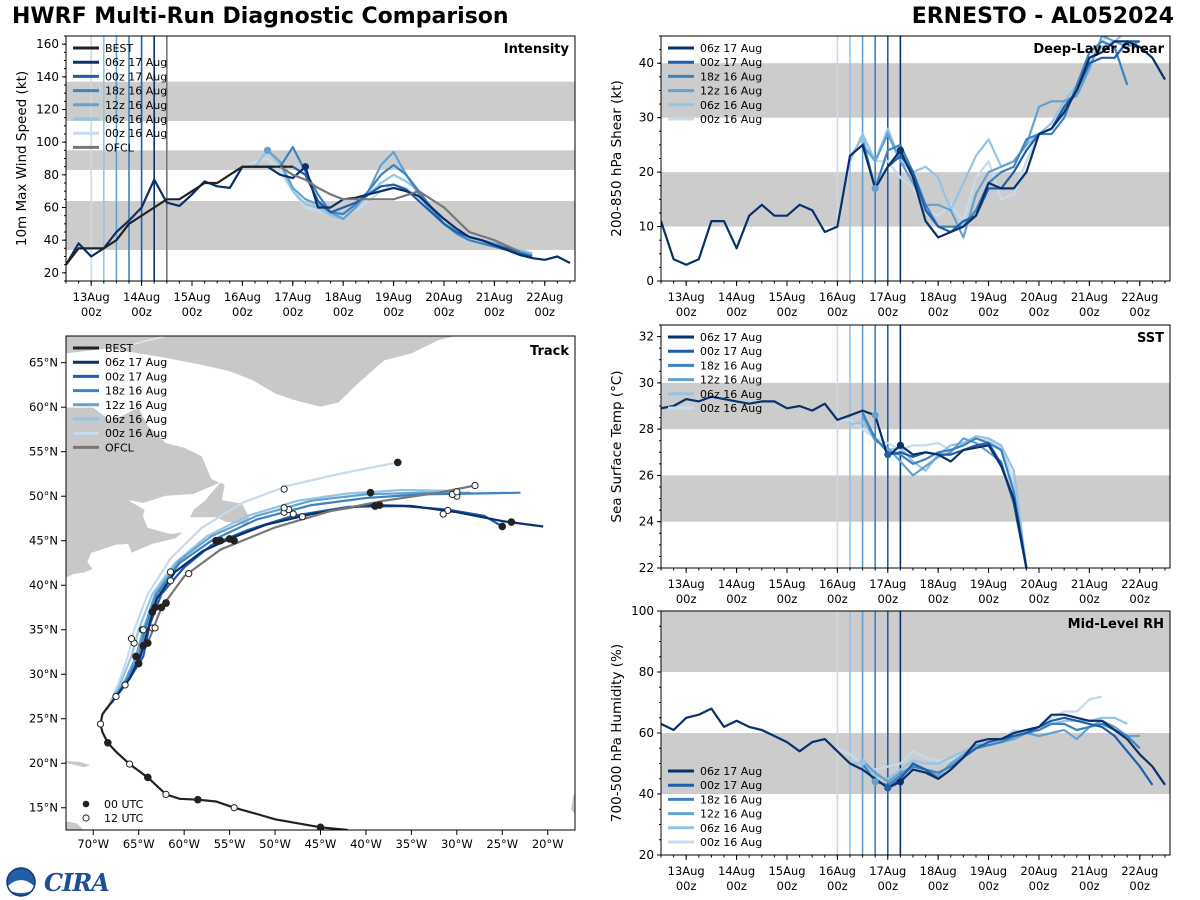 The height and width of the screenshot is (900, 1200). What do you see at coordinates (786, 584) in the screenshot?
I see `sst-xtick-label: 15Aug` at bounding box center [786, 584].